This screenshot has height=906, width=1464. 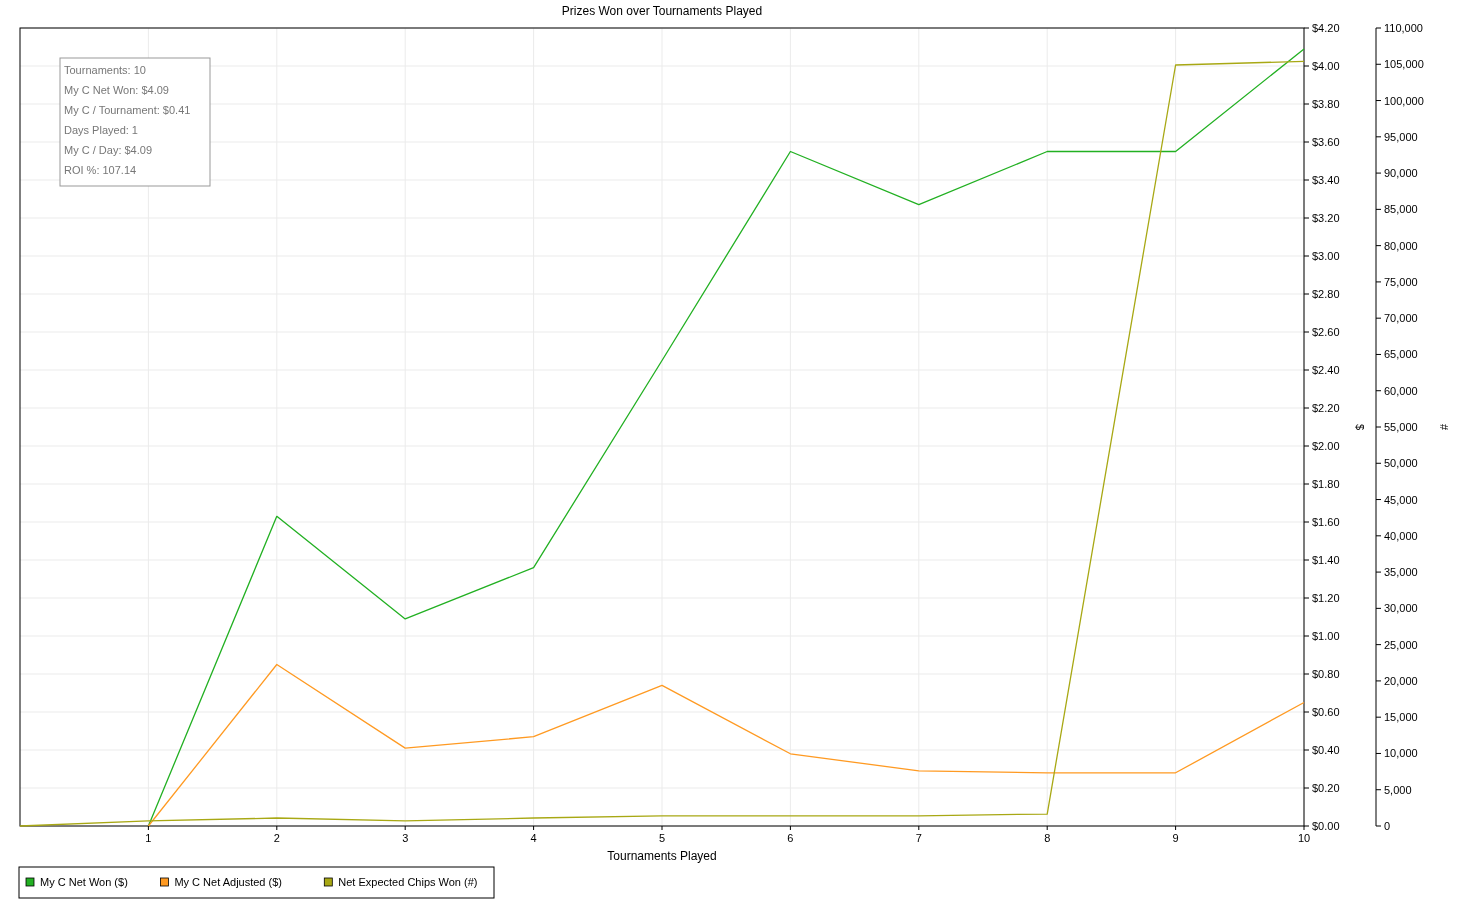 I want to click on y-tick-label: $1.40, so click(x=1326, y=560).